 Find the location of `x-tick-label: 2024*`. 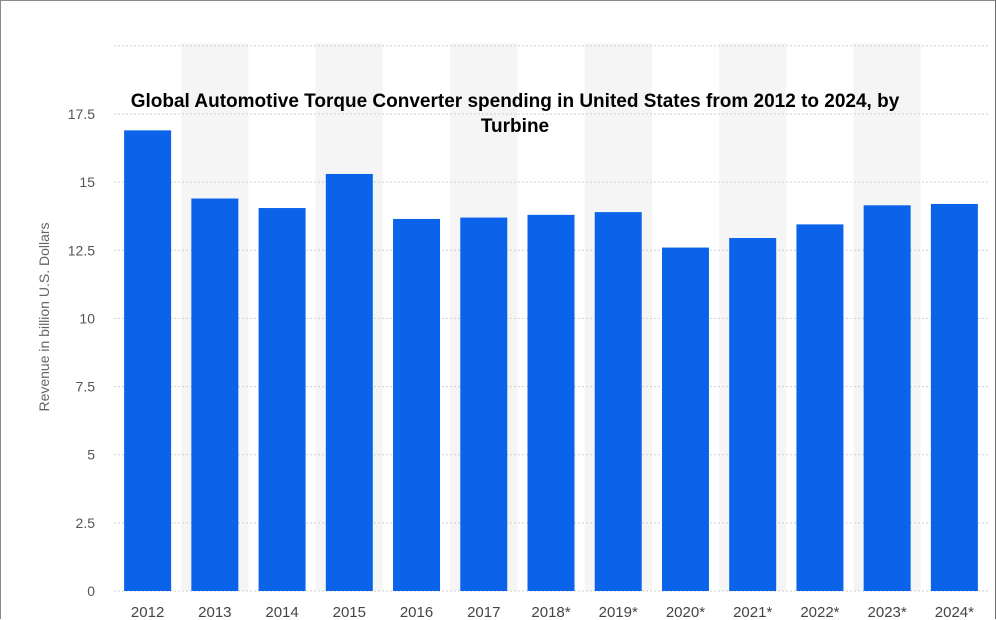

x-tick-label: 2024* is located at coordinates (954, 612).